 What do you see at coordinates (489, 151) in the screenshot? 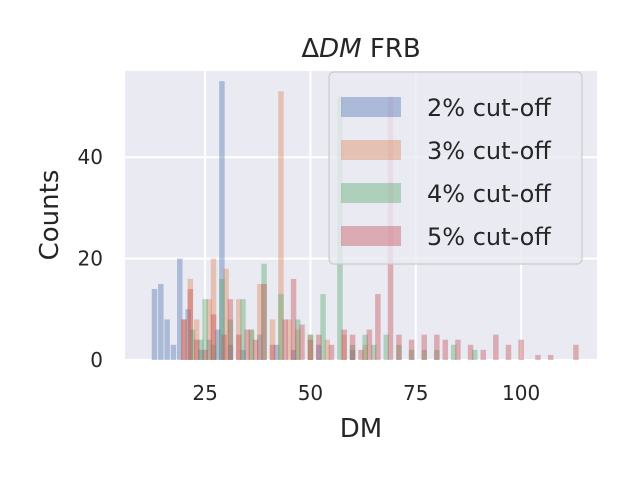
I see `legend-label-2: 3% cut-off` at bounding box center [489, 151].